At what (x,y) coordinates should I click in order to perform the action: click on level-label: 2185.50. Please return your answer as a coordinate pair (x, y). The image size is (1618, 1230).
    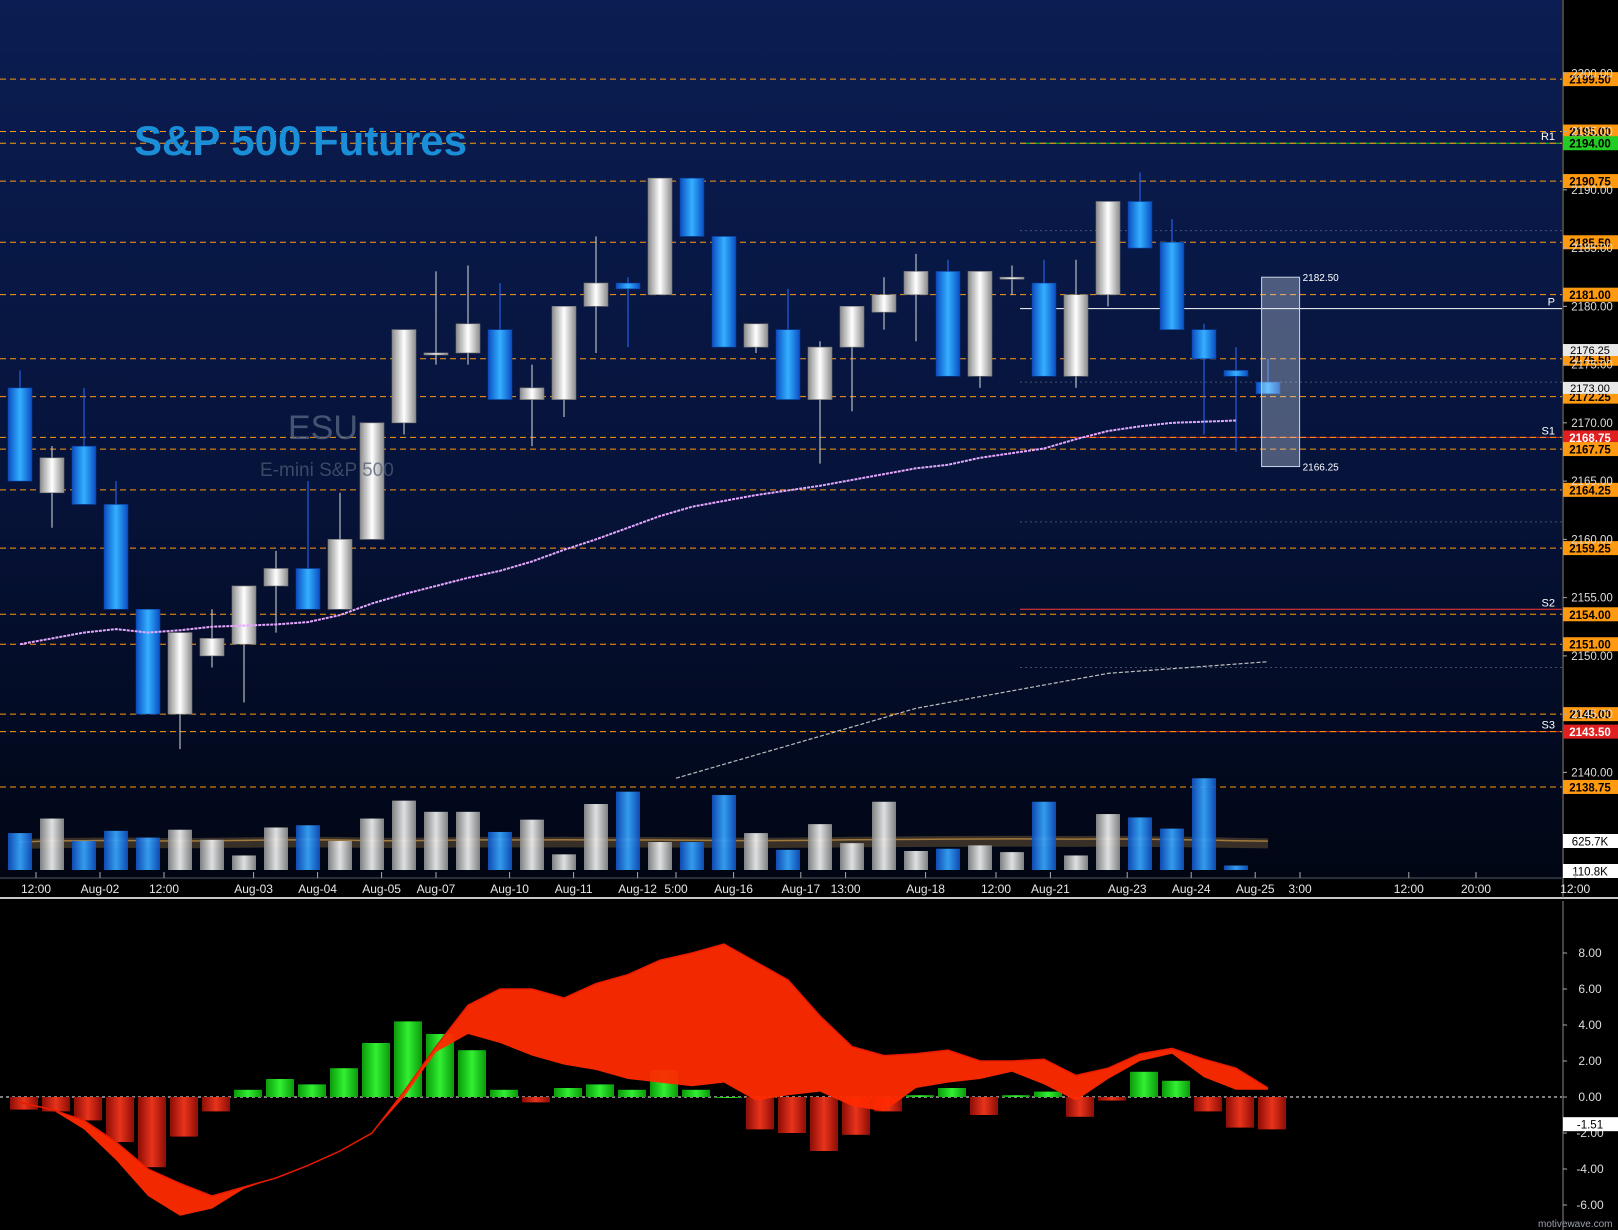
    Looking at the image, I should click on (1590, 244).